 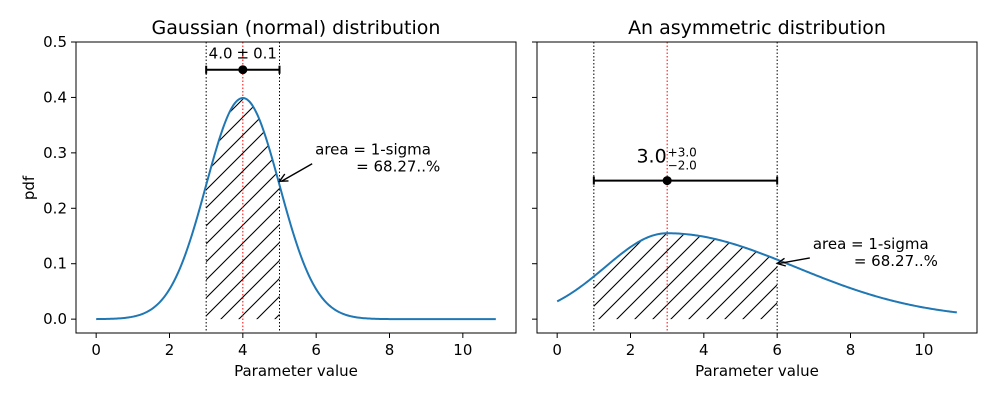 I want to click on errorbar-label-error: 0.1, so click(x=265, y=54).